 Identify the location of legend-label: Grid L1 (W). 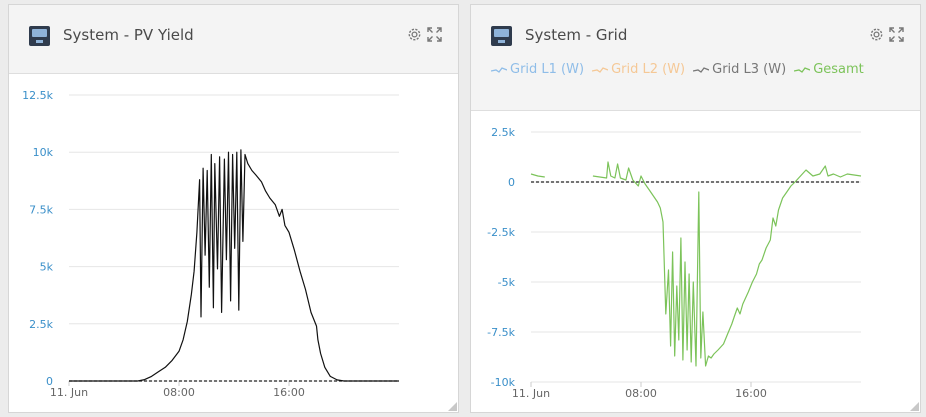
(547, 69).